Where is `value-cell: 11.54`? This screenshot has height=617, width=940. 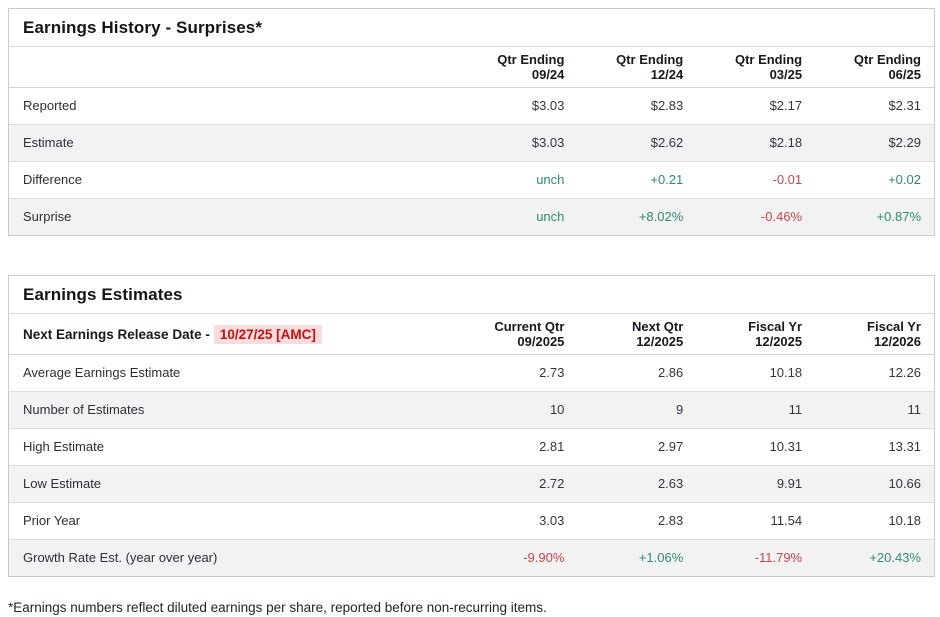
value-cell: 11.54 is located at coordinates (756, 521).